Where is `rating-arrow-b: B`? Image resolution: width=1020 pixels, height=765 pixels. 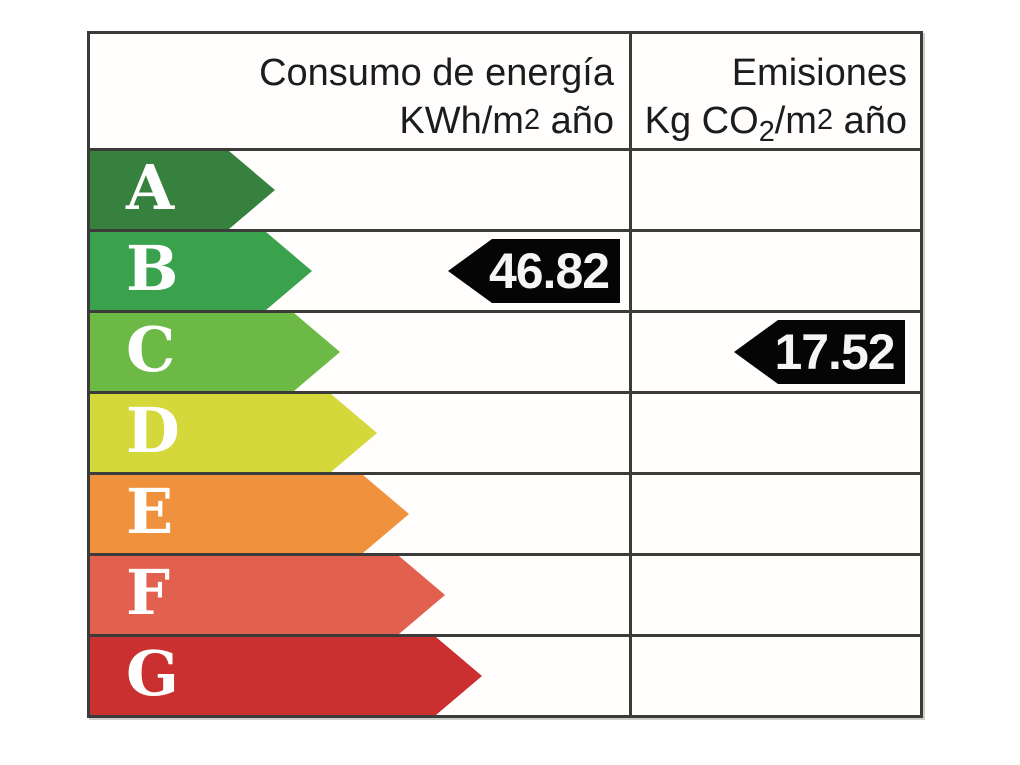
rating-arrow-b: B is located at coordinates (201, 271).